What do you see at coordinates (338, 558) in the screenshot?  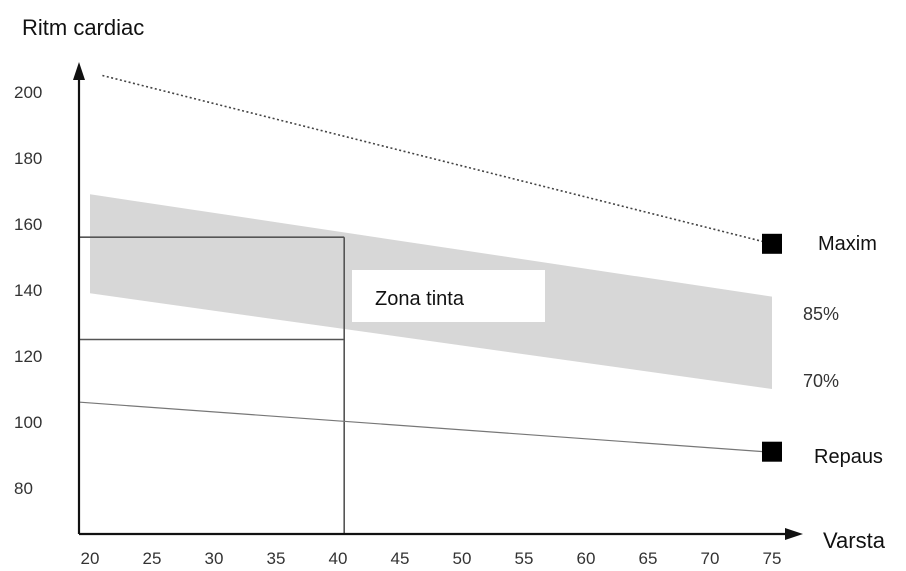 I see `x-tick-label: 40` at bounding box center [338, 558].